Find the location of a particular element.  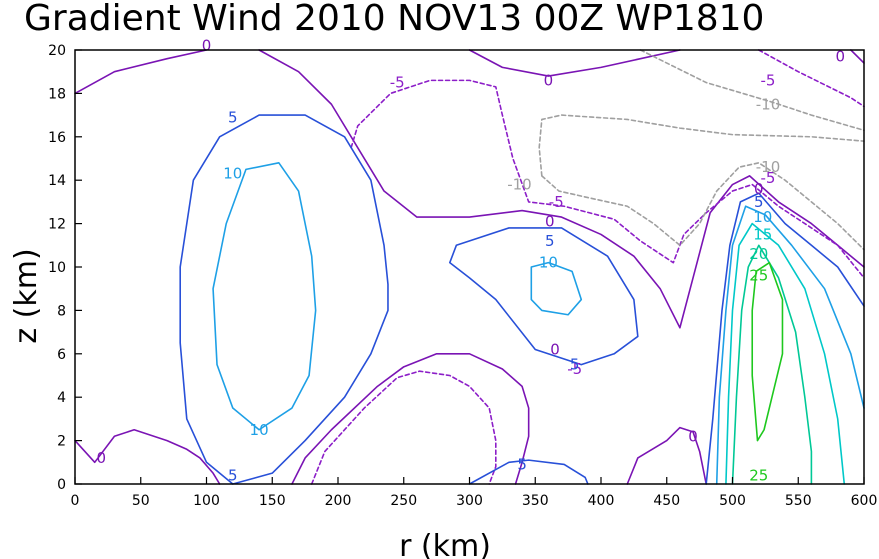

contour-label-9: -5 is located at coordinates (556, 202).